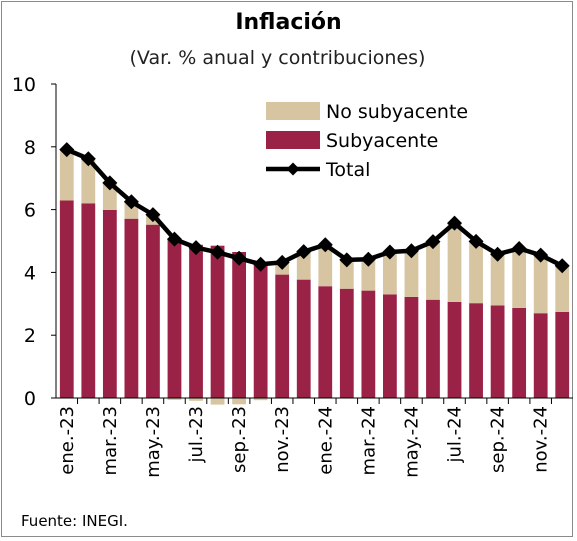 The image size is (577, 541). What do you see at coordinates (541, 439) in the screenshot?
I see `x-tick-label: nov.-24` at bounding box center [541, 439].